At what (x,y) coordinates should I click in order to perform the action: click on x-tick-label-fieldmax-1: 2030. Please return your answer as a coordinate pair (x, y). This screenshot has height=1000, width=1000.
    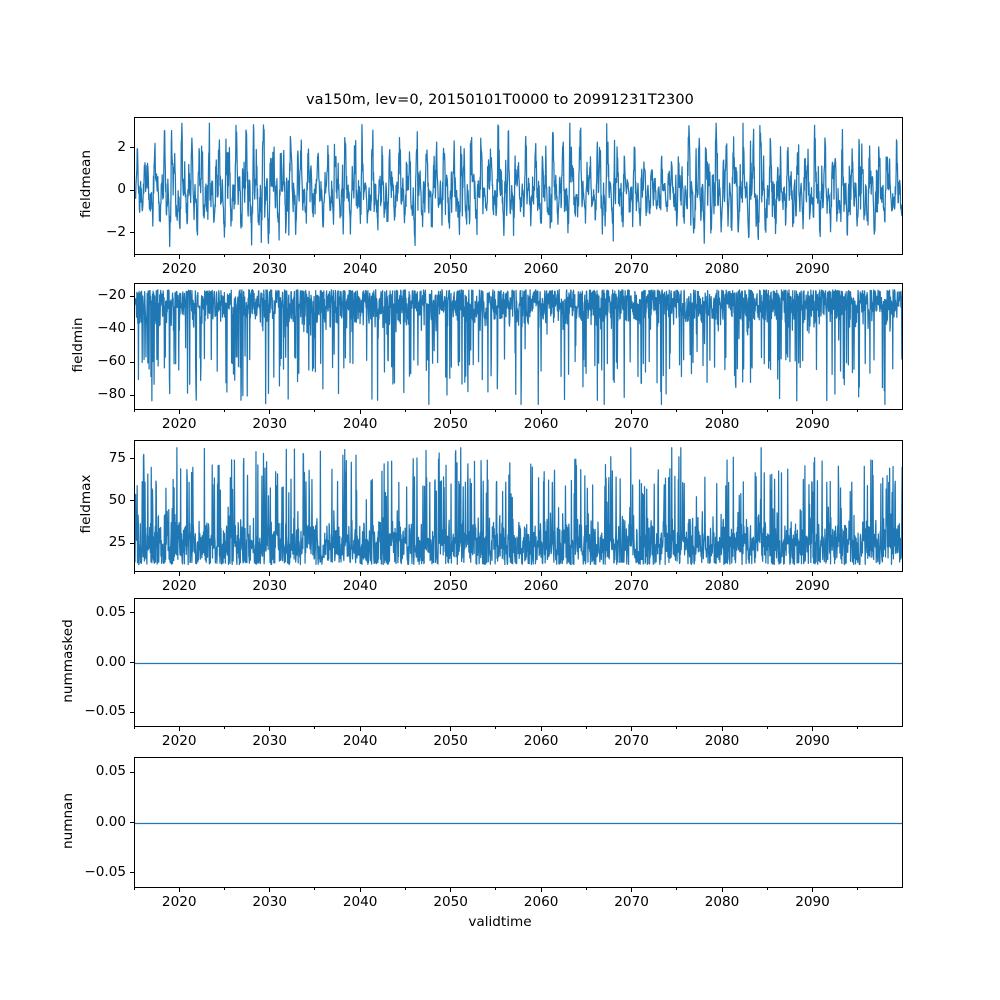
    Looking at the image, I should click on (269, 586).